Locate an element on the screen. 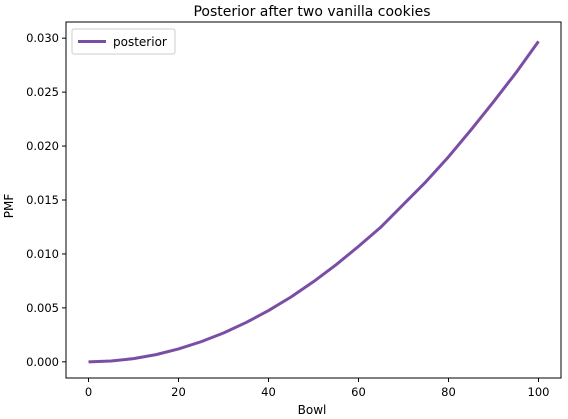 This screenshot has height=419, width=568. y-axis: 0.000 0.005 0.010 0.015 0.020 0.025 0.030 is located at coordinates (46, 200).